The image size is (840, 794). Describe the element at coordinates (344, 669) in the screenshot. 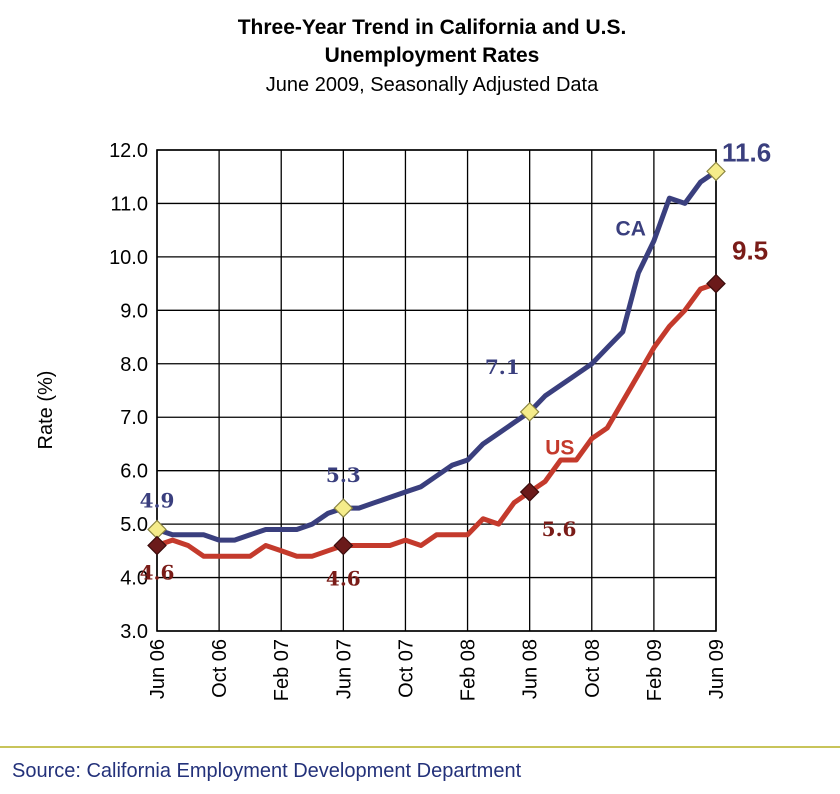

I see `x-tick-label: Jun 07` at that location.